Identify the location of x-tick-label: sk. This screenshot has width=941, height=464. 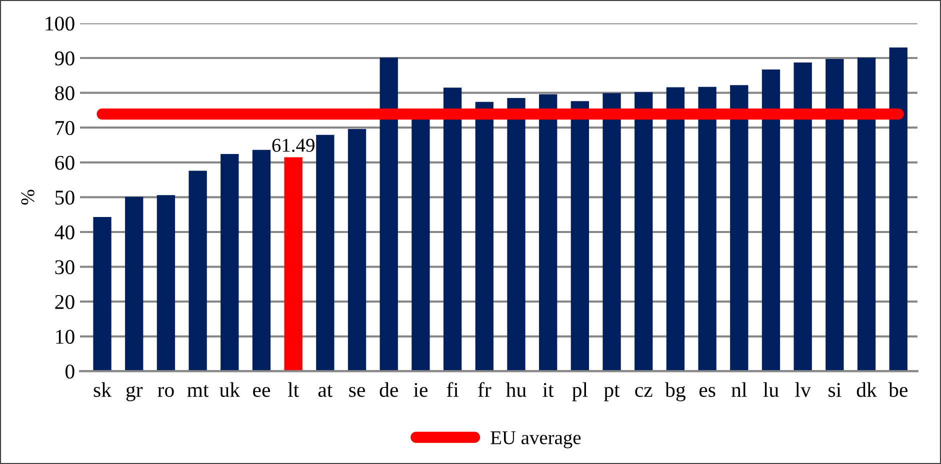
(103, 389).